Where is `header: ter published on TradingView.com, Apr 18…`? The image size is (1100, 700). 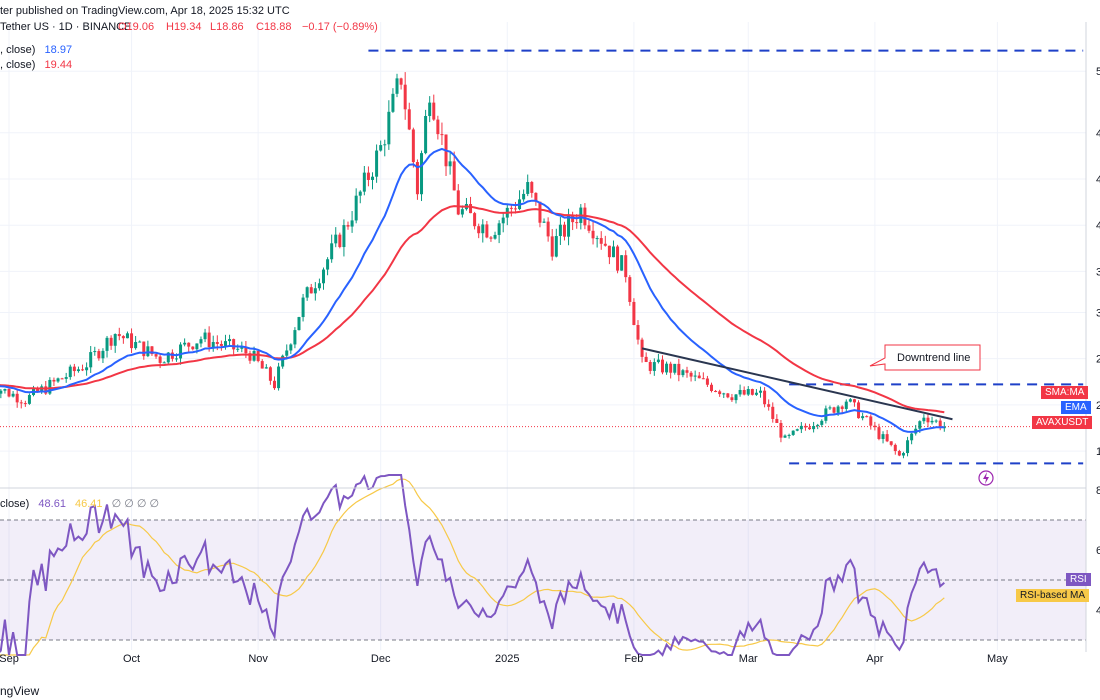 header: ter published on TradingView.com, Apr 18… is located at coordinates (550, 16).